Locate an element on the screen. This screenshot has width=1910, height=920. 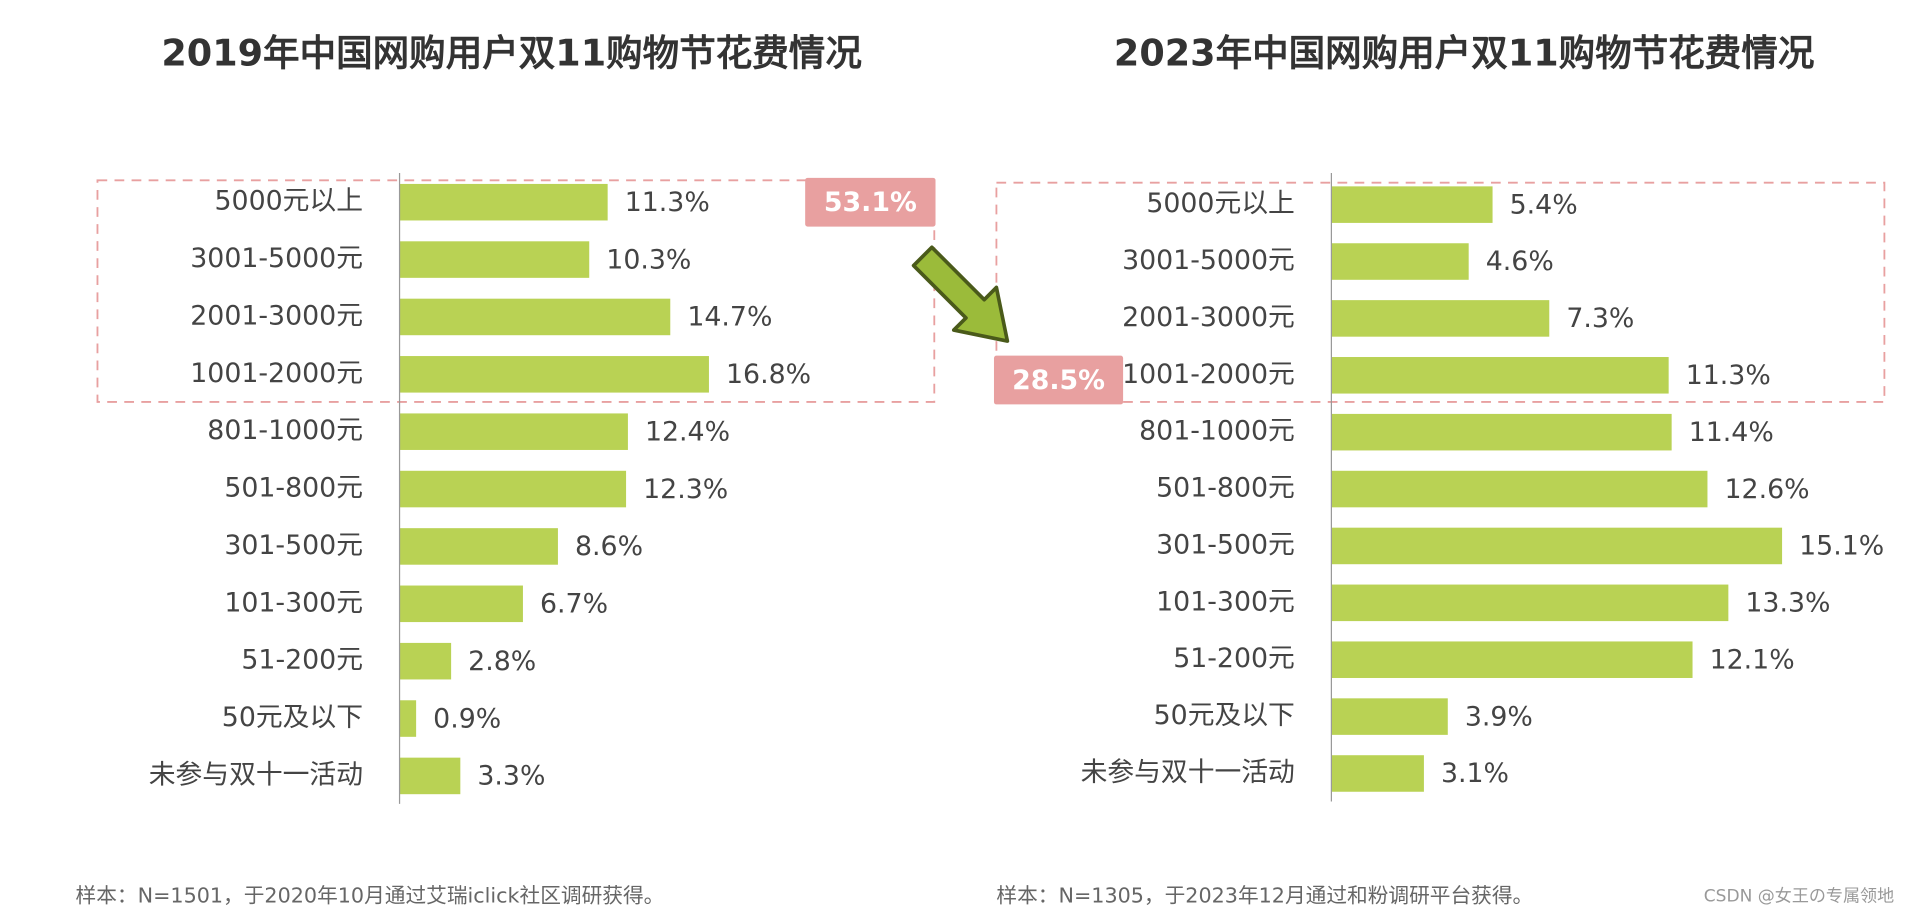
value-label: 3.1% is located at coordinates (1475, 773).